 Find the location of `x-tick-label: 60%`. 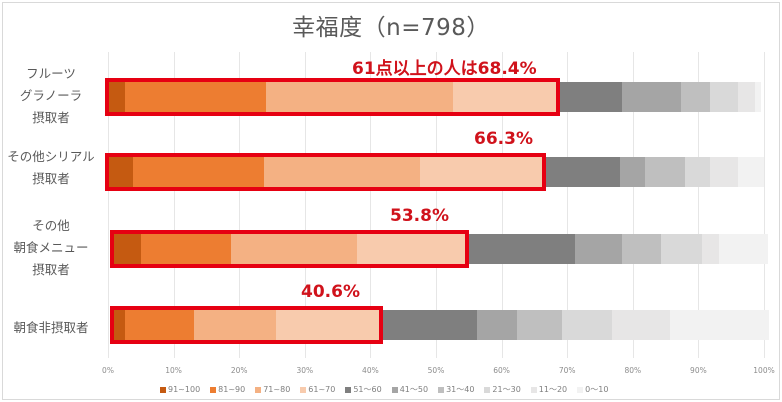

x-tick-label: 60% is located at coordinates (501, 370).